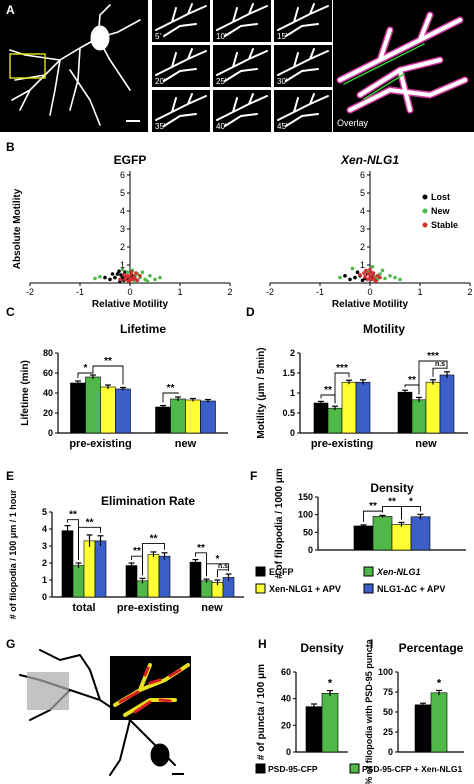  What do you see at coordinates (262, 644) in the screenshot?
I see `panel-letter-h: H` at bounding box center [262, 644].